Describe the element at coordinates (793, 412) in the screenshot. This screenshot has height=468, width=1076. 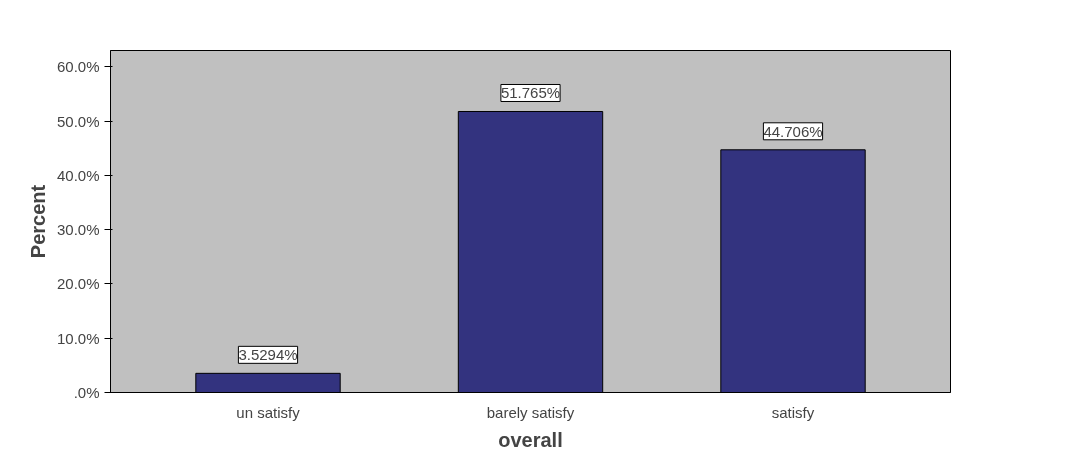
I see `x-tick-label: satisfy` at that location.